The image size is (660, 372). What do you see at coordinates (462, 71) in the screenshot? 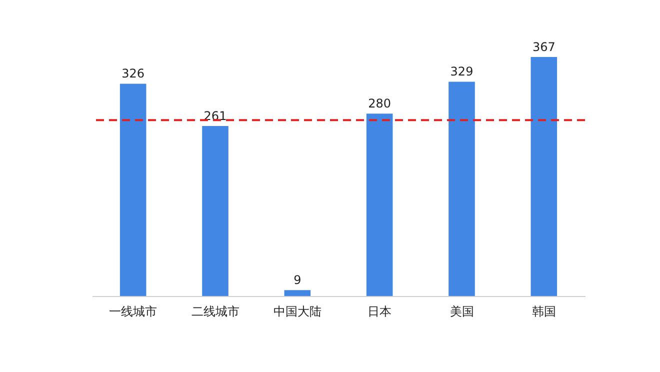
I see `data-label: 329` at bounding box center [462, 71].